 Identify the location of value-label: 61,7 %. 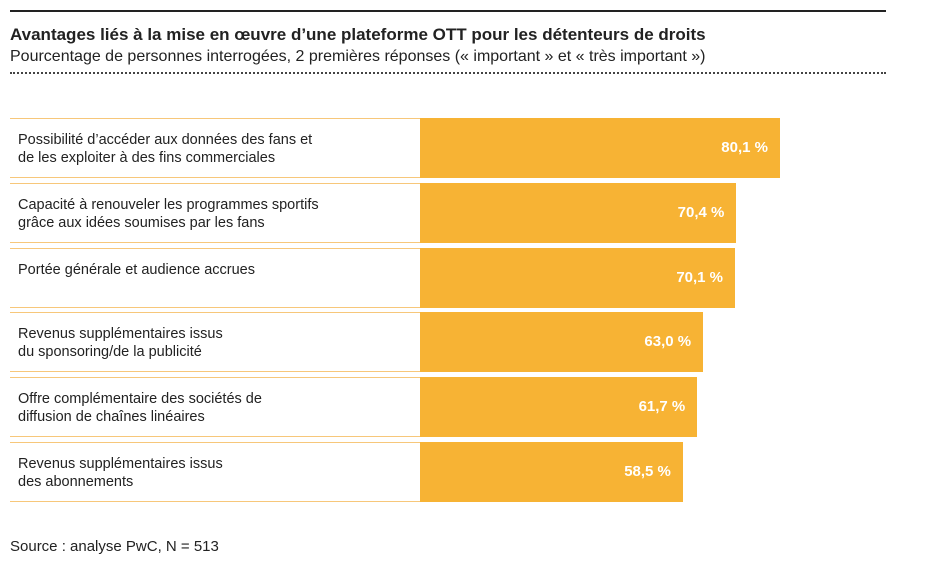
(662, 407).